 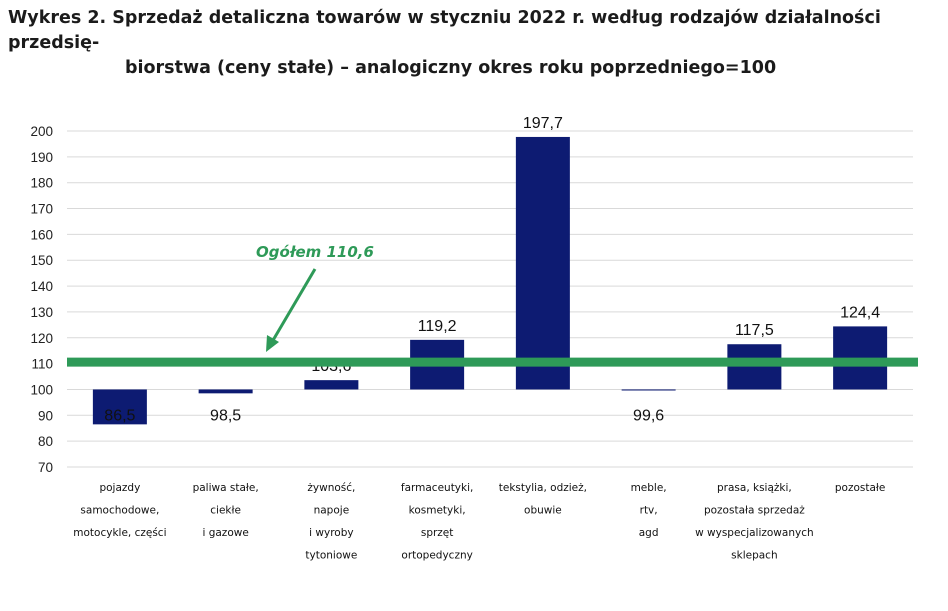 What do you see at coordinates (41, 209) in the screenshot?
I see `y-tick-label: 170` at bounding box center [41, 209].